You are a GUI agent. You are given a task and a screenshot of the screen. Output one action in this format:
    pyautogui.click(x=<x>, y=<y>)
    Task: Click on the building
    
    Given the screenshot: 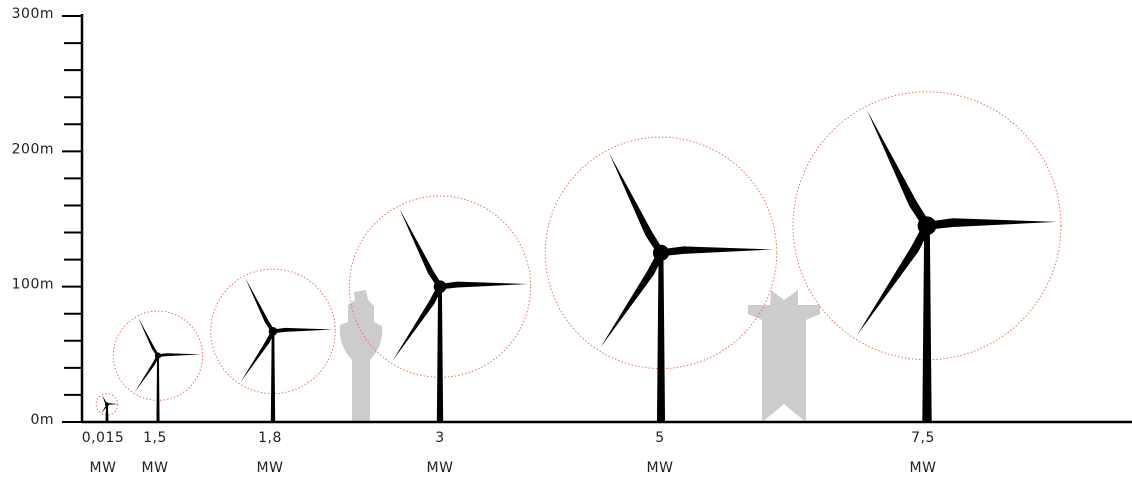 What is the action you would take?
    pyautogui.click(x=784, y=356)
    